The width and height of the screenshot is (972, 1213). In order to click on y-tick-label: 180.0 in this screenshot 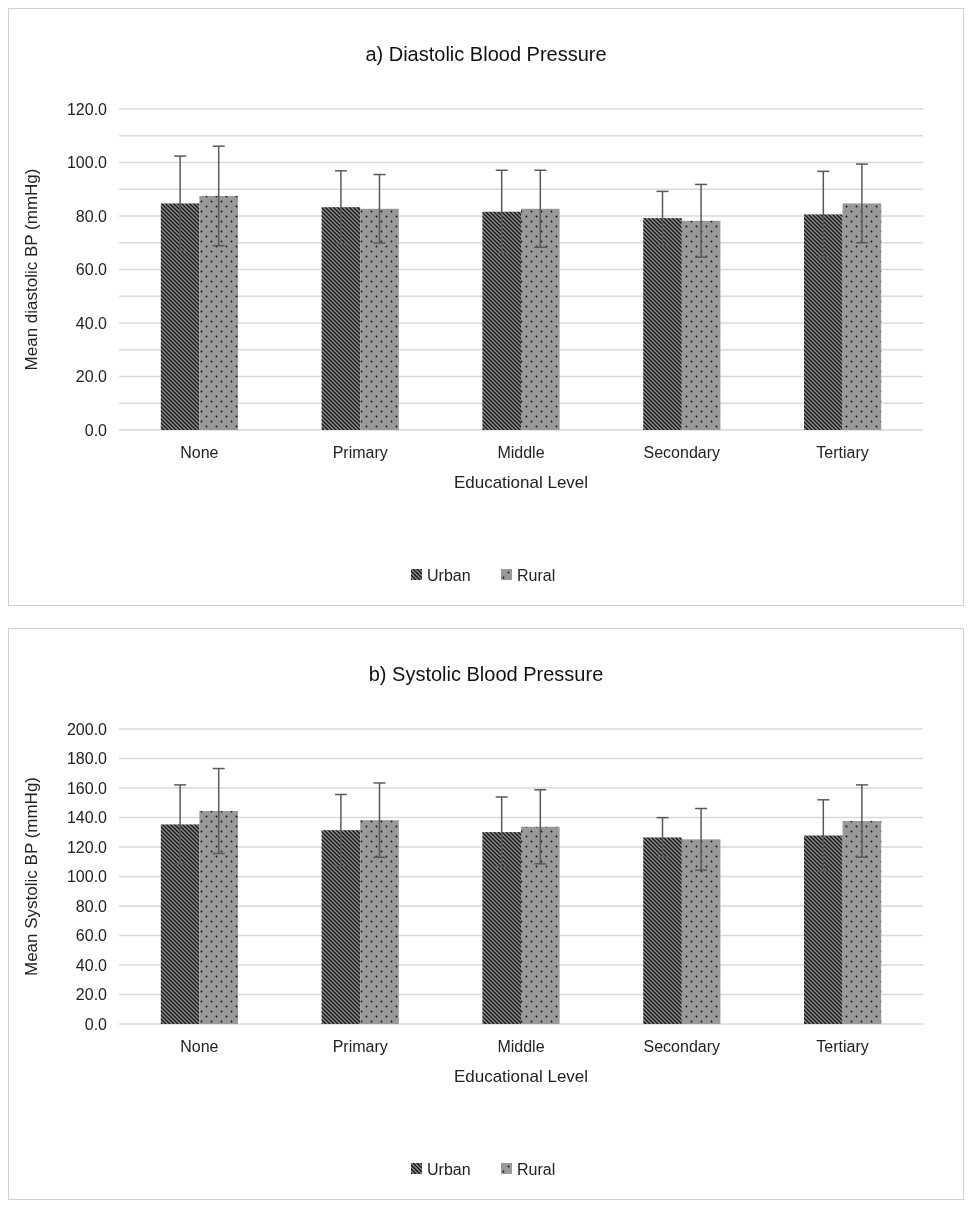, I will do `click(87, 759)`.